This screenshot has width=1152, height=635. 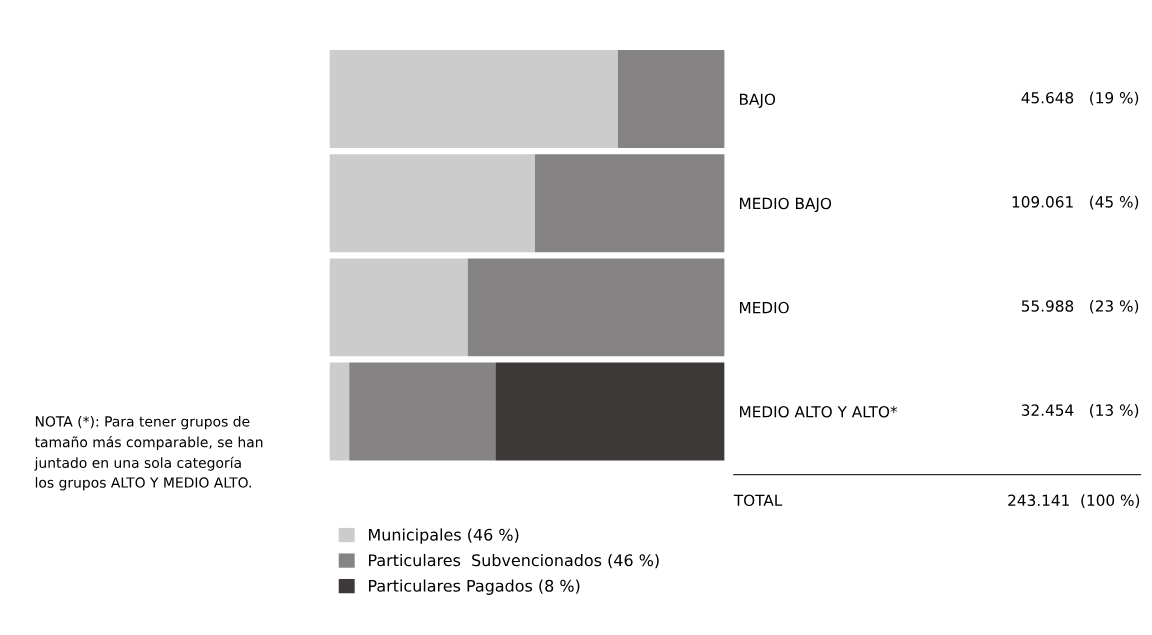 What do you see at coordinates (1075, 202) in the screenshot?
I see `text: 109.061 (45 %)` at bounding box center [1075, 202].